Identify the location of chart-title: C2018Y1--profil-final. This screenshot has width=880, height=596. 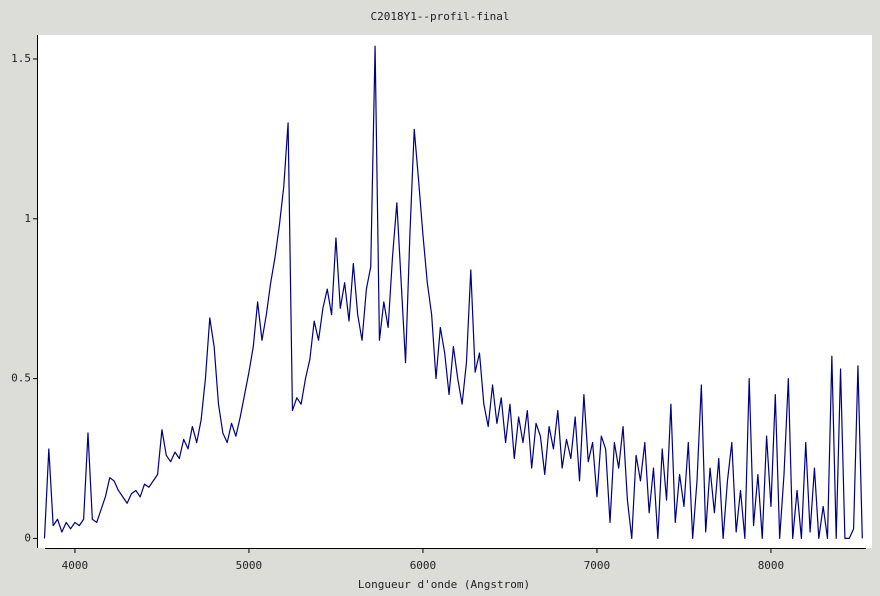
(439, 16).